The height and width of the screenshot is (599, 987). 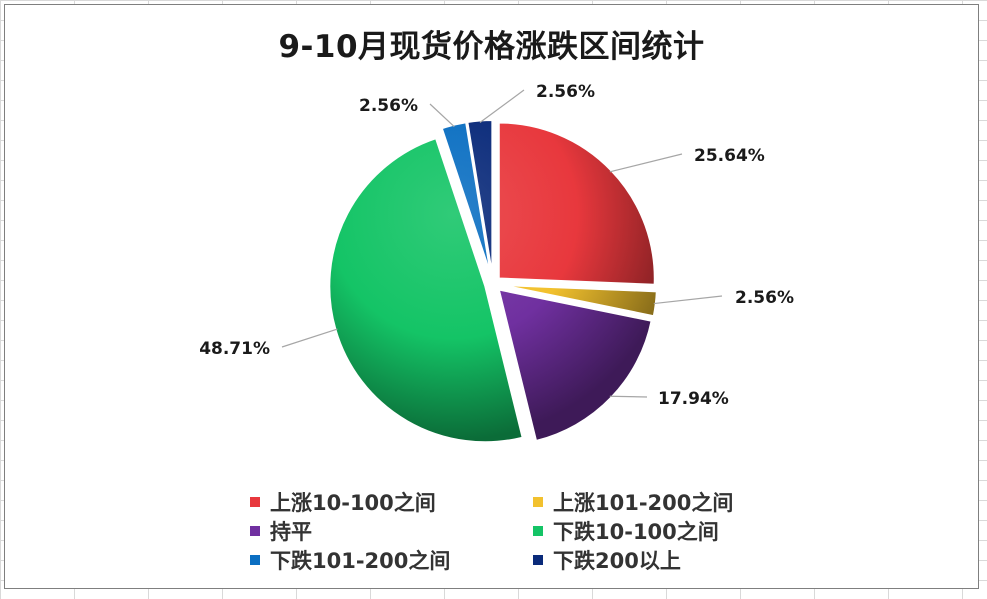 I want to click on legend-label: 上涨101-200之间, so click(x=643, y=502).